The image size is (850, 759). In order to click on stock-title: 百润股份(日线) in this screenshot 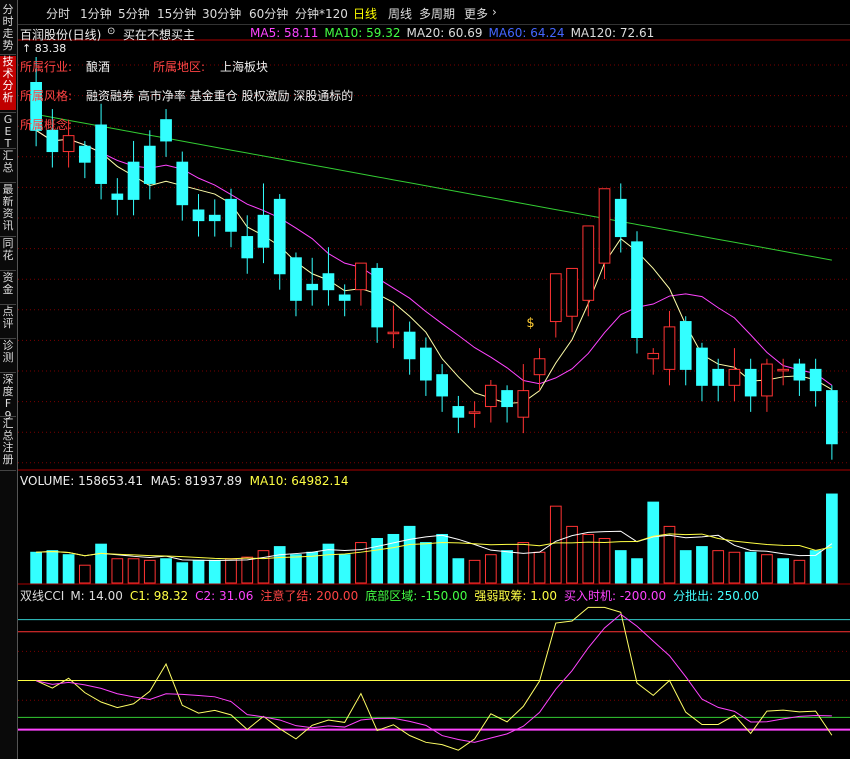, I will do `click(61, 35)`.